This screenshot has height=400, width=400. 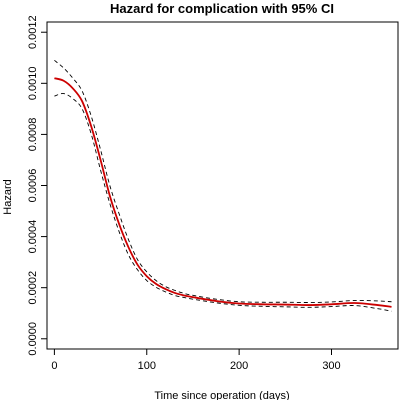 What do you see at coordinates (221, 395) in the screenshot?
I see `x-axis-label: Time since operation (days)` at bounding box center [221, 395].